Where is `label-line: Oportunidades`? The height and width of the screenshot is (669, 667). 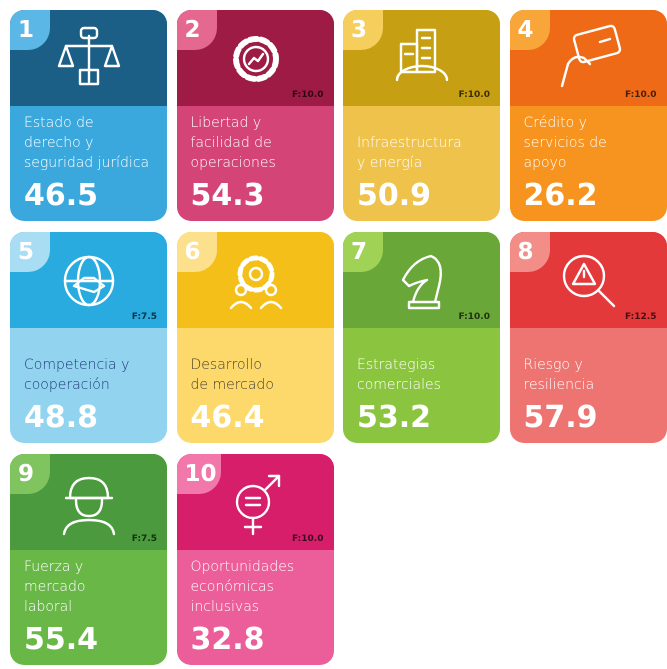 label-line: Oportunidades is located at coordinates (242, 567).